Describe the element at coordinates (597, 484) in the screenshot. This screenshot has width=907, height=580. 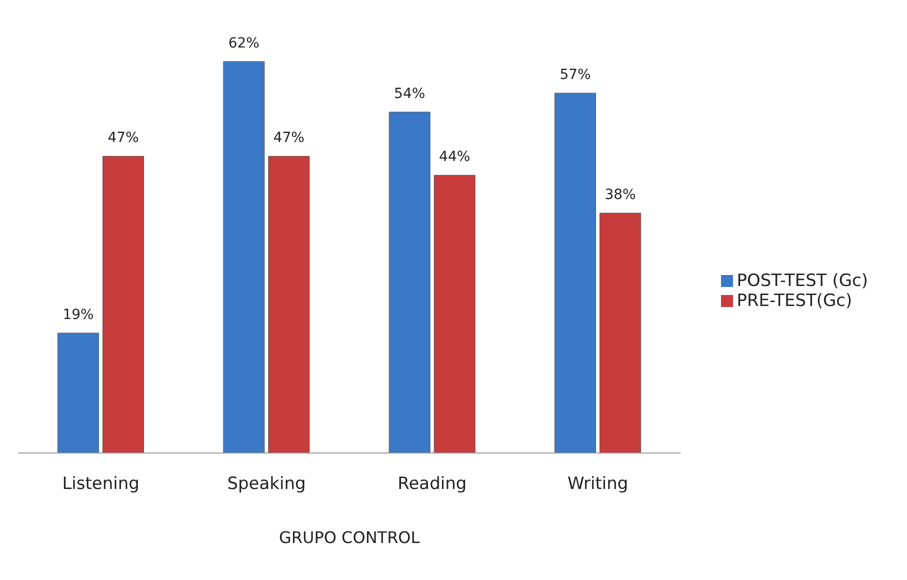
I see `x-tick-label: Writing` at that location.